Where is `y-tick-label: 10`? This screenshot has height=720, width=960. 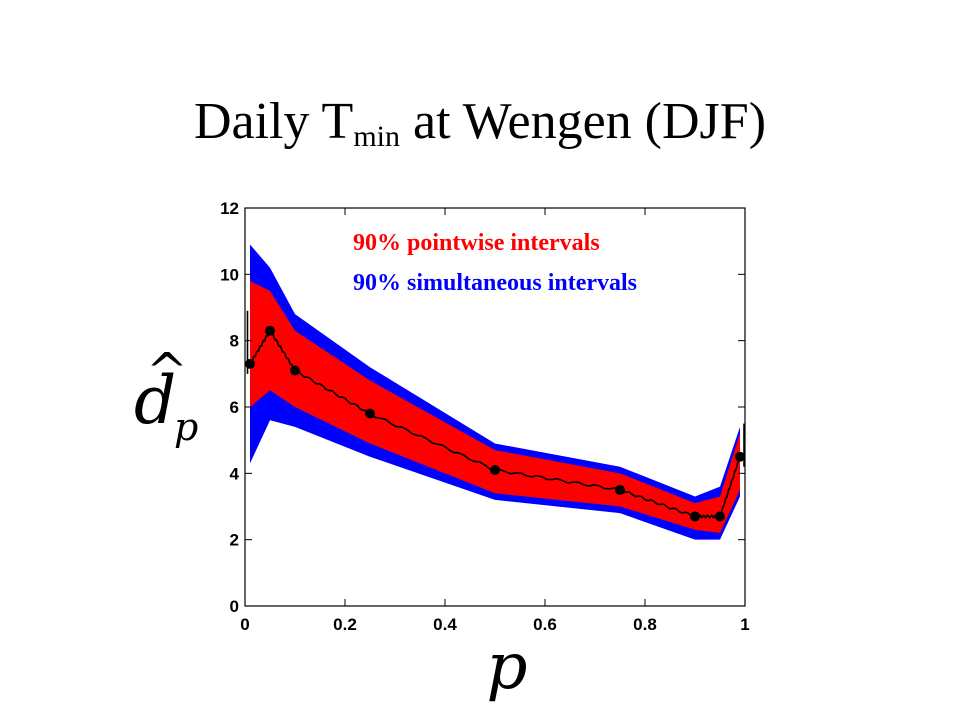 y-tick-label: 10 is located at coordinates (229, 274).